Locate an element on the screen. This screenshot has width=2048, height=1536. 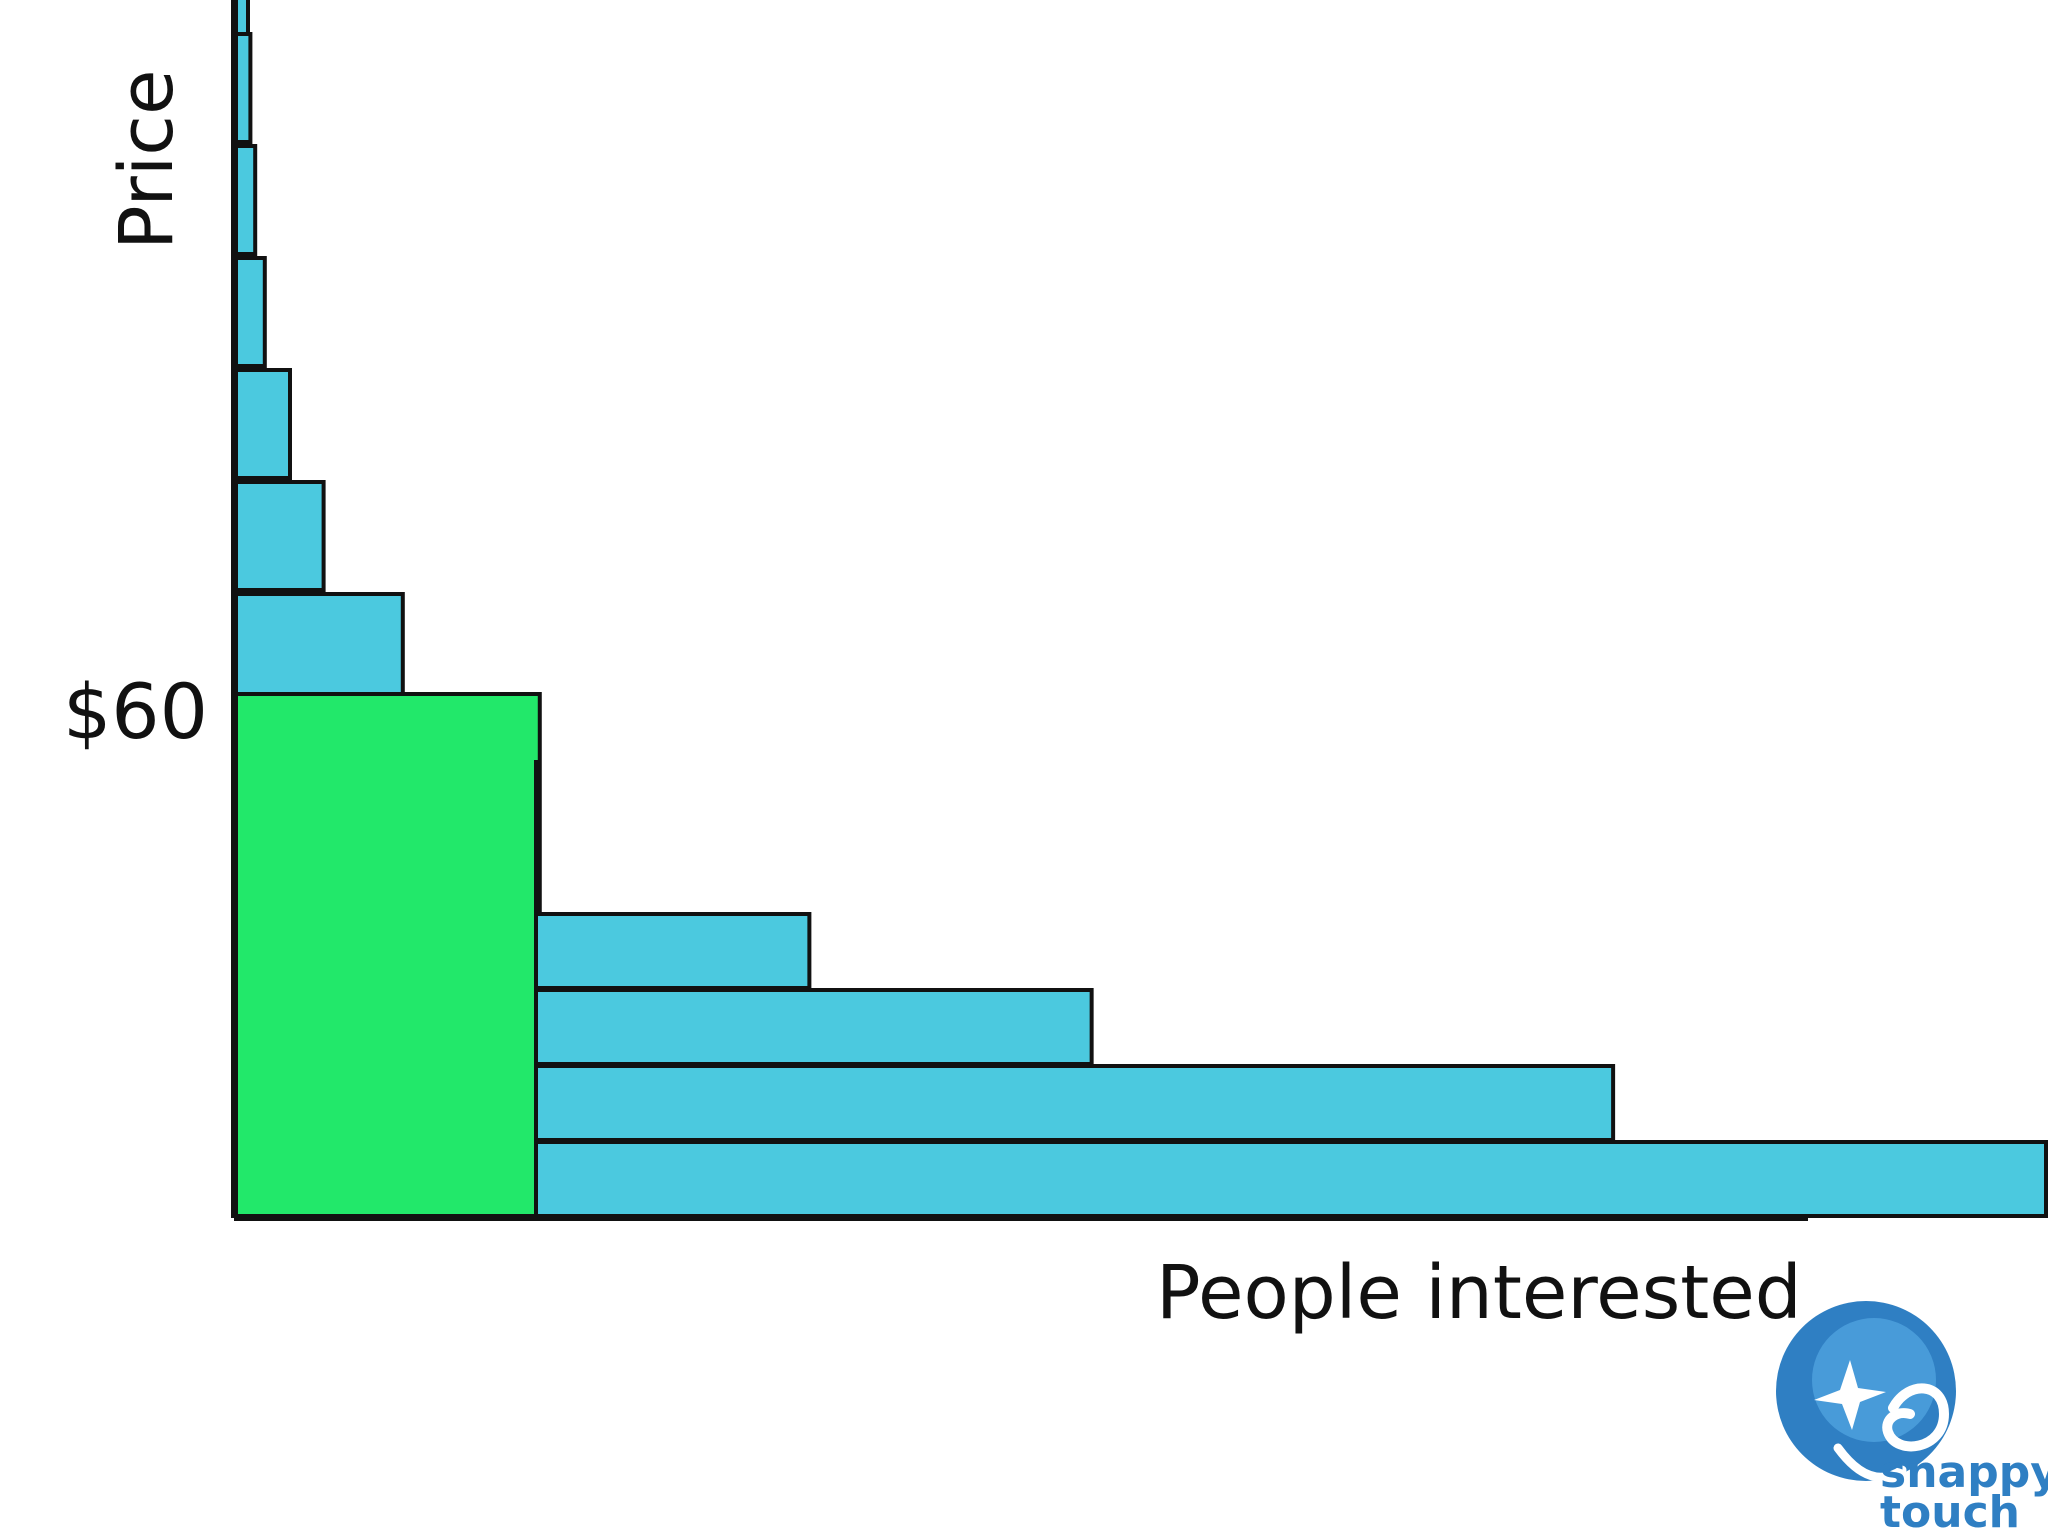
snappy-touch-logo: snappy touch is located at coordinates (1912, 1418).